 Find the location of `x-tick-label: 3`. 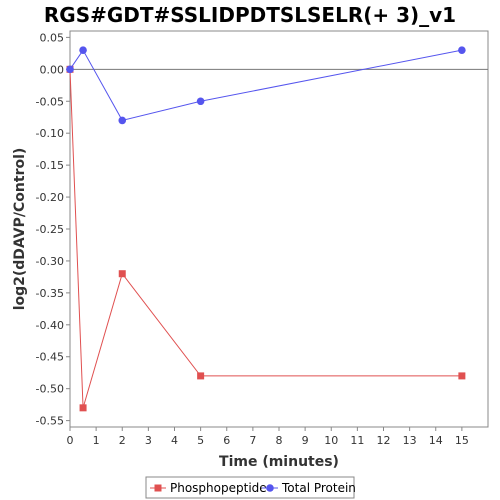

x-tick-label: 3 is located at coordinates (148, 440).